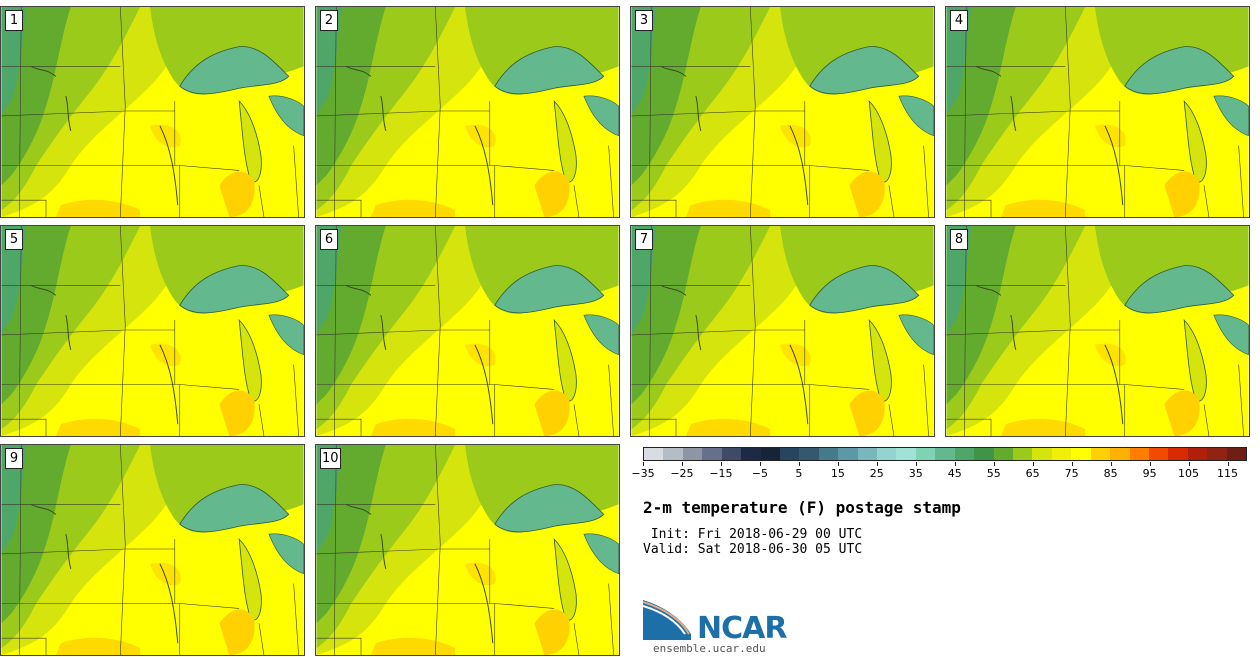  I want to click on colorbar-tick-label: −35, so click(643, 473).